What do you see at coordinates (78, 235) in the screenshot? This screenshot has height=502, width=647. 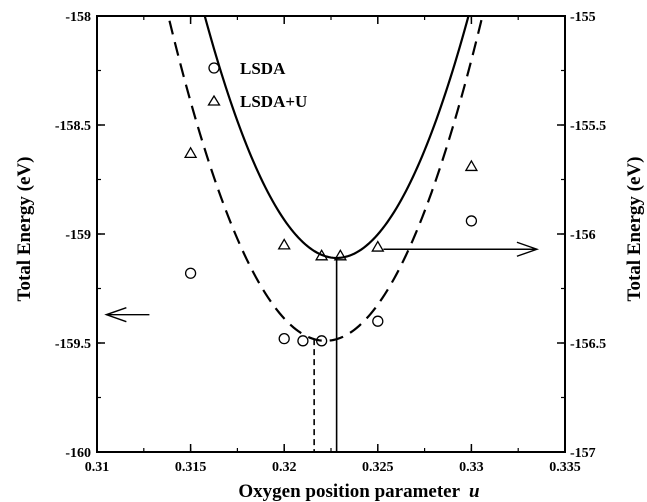 I see `y-left-tick-label: -159` at bounding box center [78, 235].